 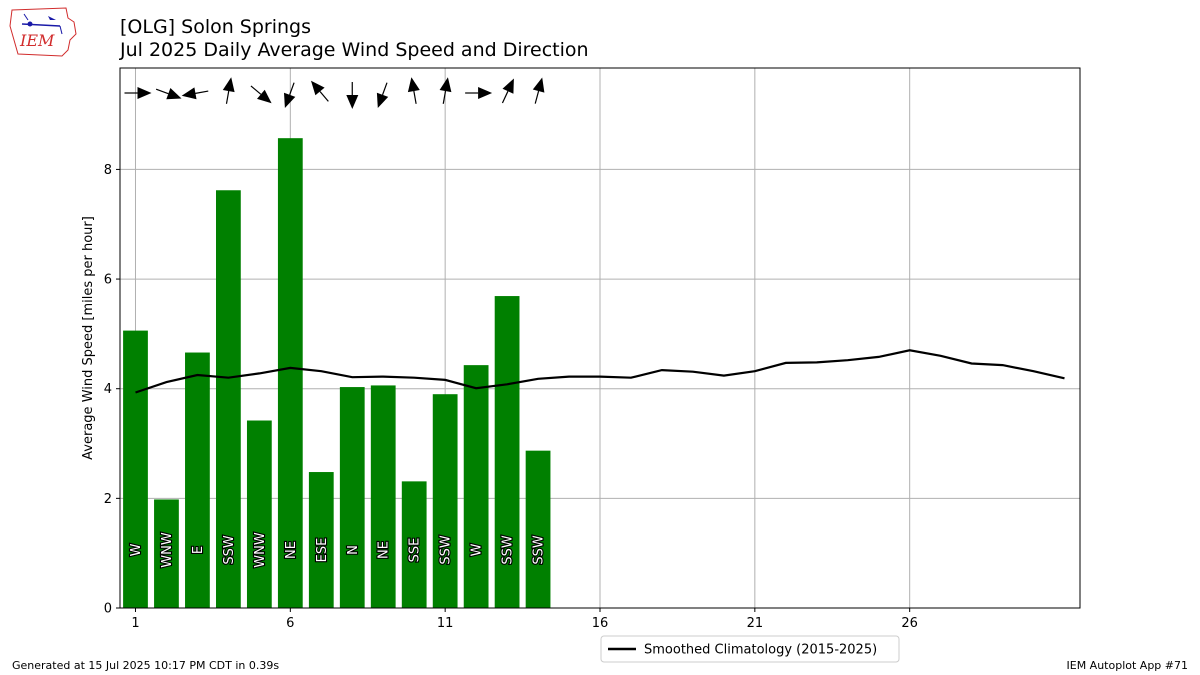 What do you see at coordinates (216, 27) in the screenshot?
I see `chart-title: [OLG] Solon Springs` at bounding box center [216, 27].